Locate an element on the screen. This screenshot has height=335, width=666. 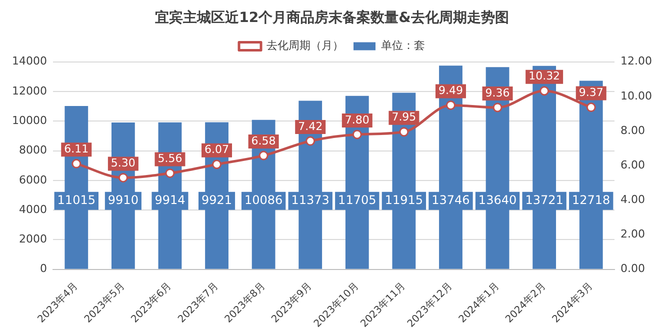
y-tick-label: 10000 is located at coordinates (29, 120).